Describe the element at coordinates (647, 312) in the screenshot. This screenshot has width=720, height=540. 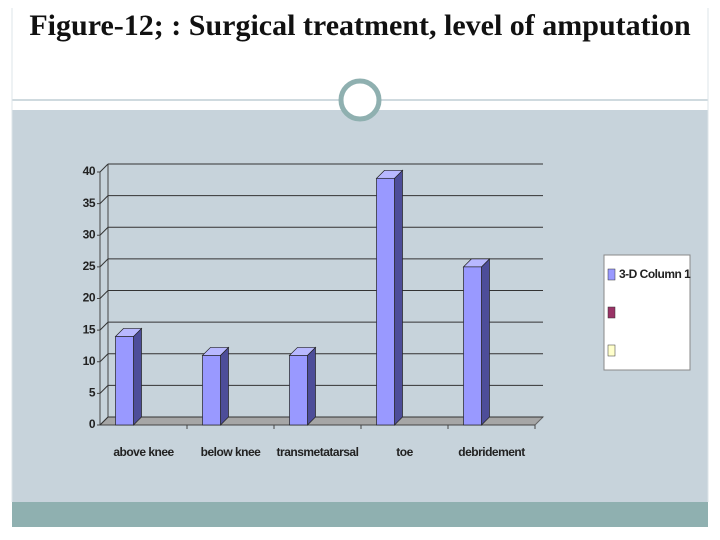
I see `legend-box` at that location.